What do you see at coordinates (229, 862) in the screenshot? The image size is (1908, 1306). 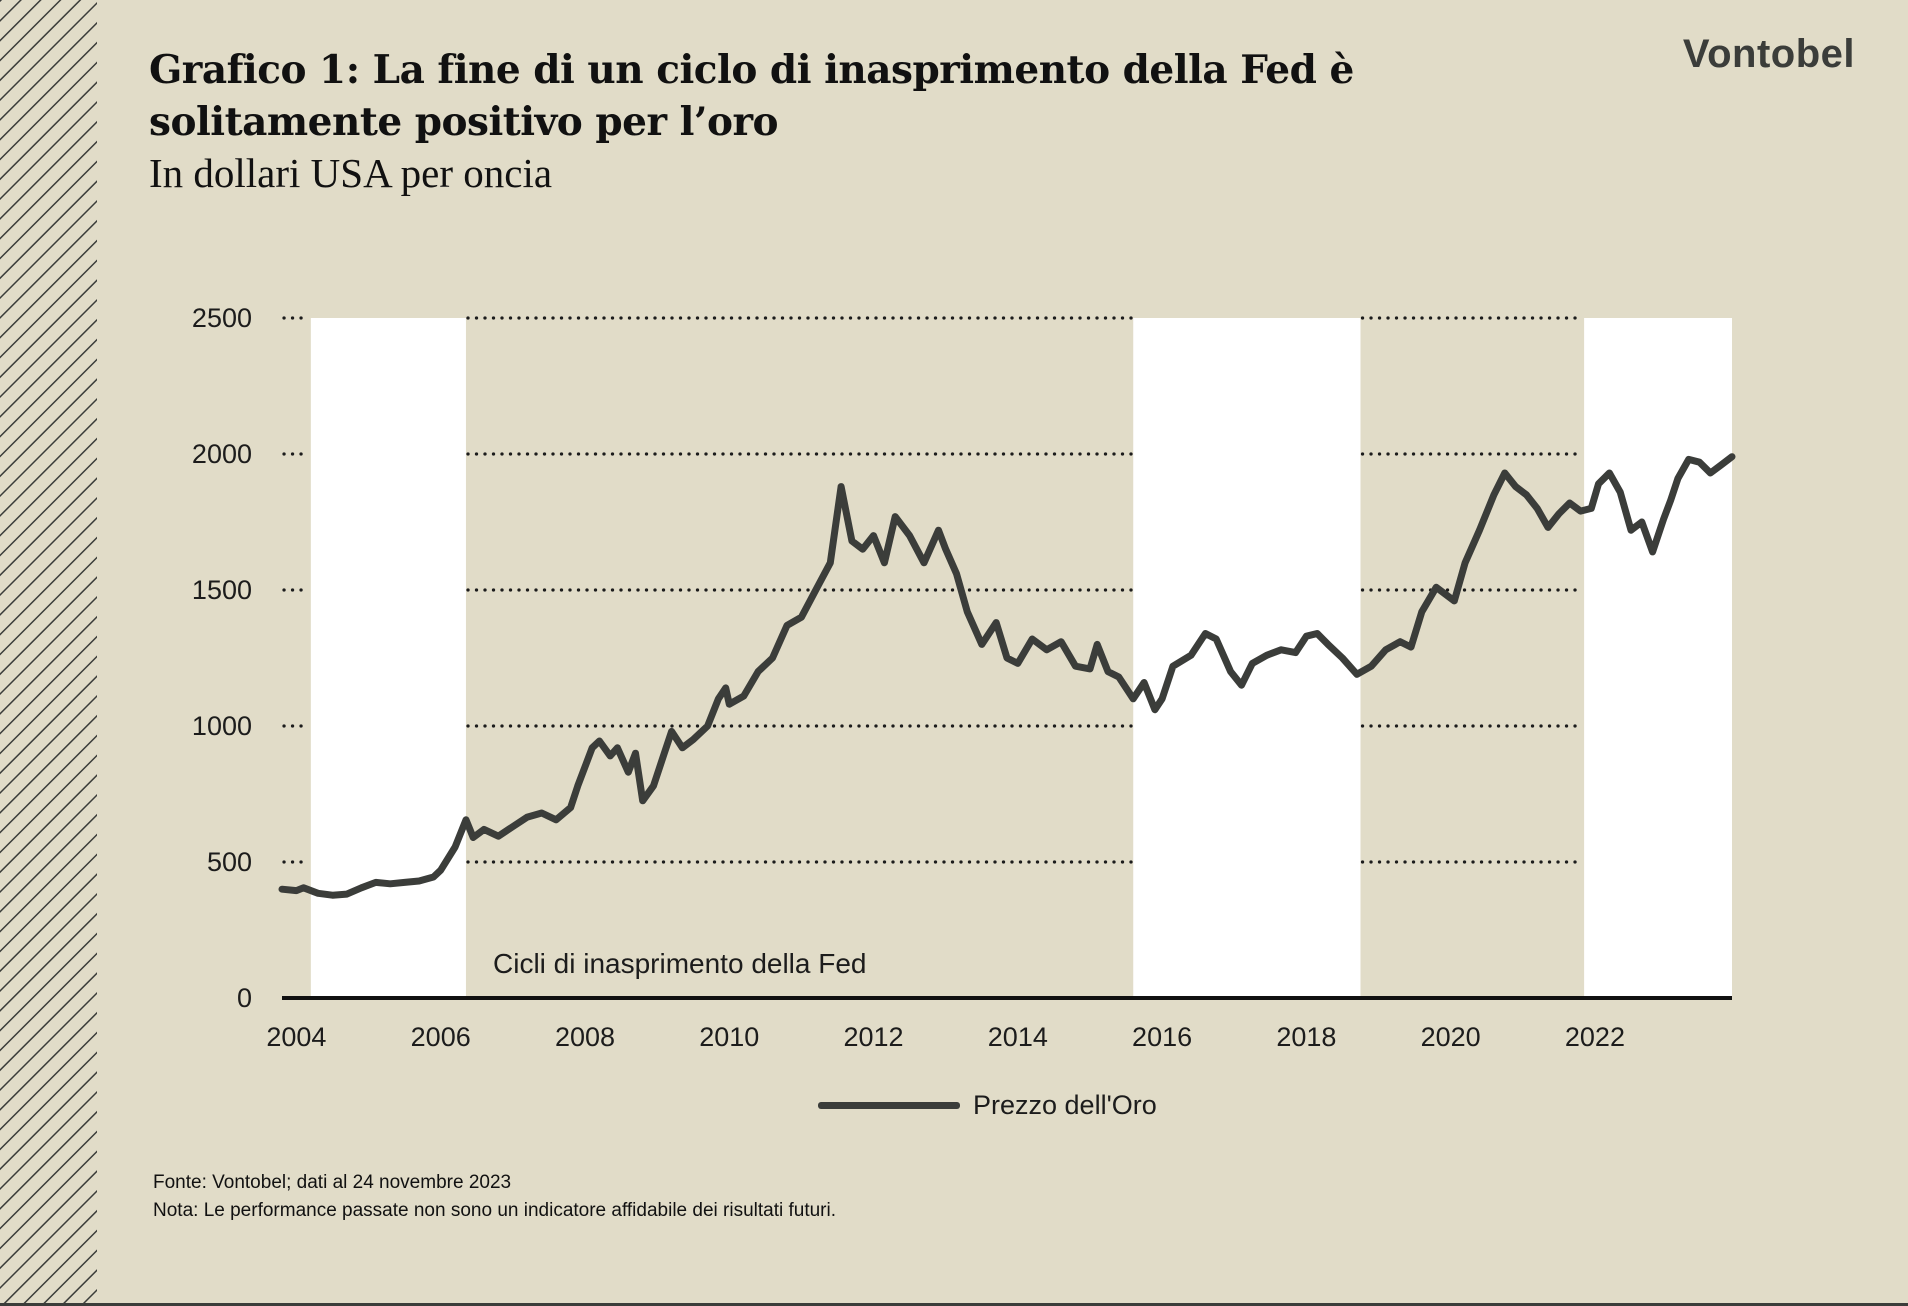 I see `y-tick-500: 500` at bounding box center [229, 862].